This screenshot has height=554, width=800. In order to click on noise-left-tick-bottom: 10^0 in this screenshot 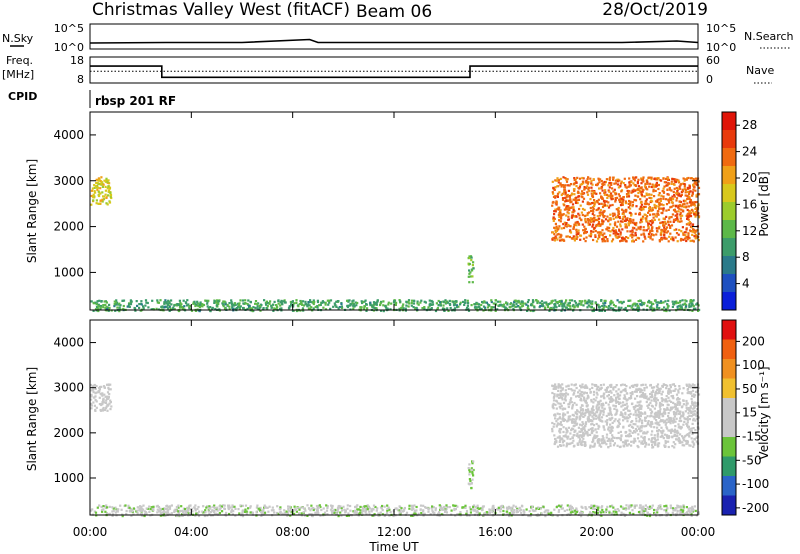, I will do `click(69, 47)`.